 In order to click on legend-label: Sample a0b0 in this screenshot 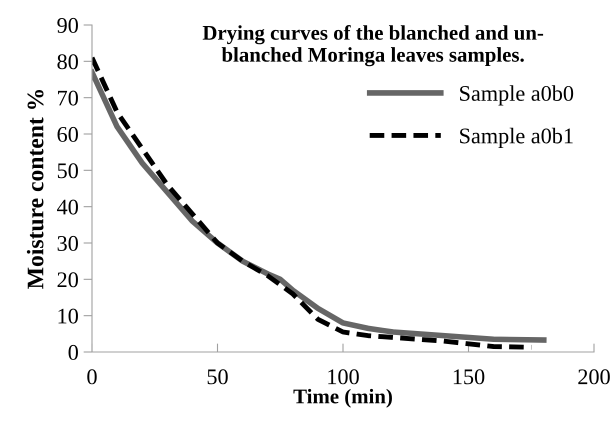, I will do `click(517, 95)`.